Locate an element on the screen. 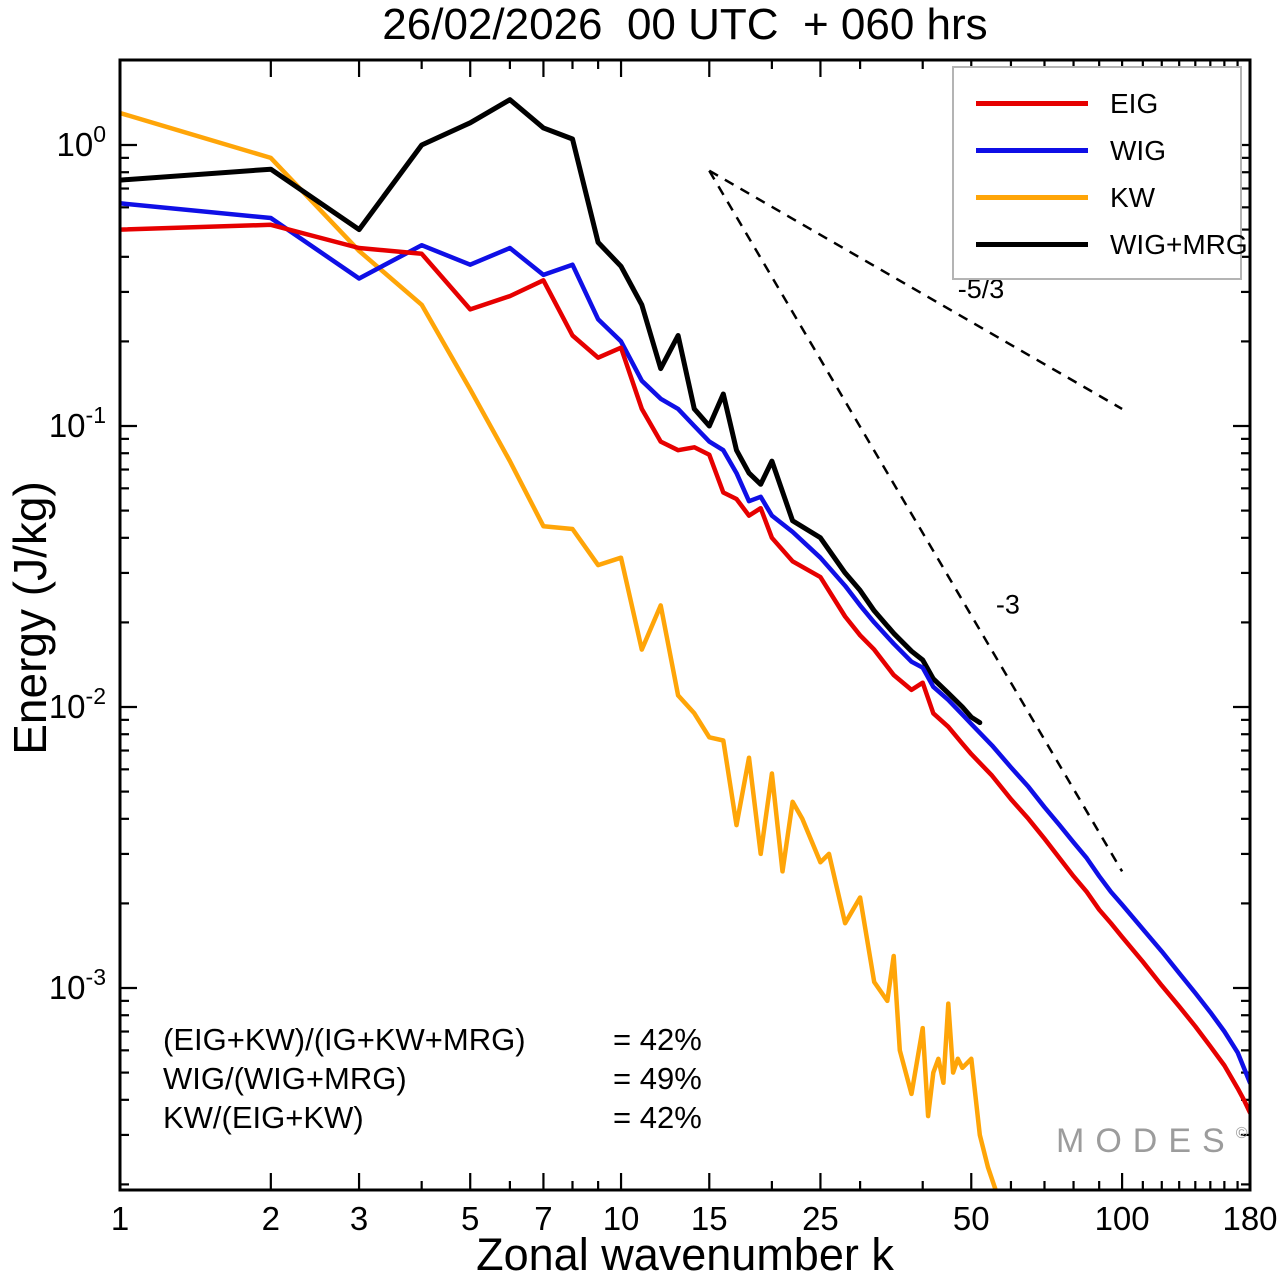 The image size is (1280, 1281). svg-text: 10 is located at coordinates (621, 1218).